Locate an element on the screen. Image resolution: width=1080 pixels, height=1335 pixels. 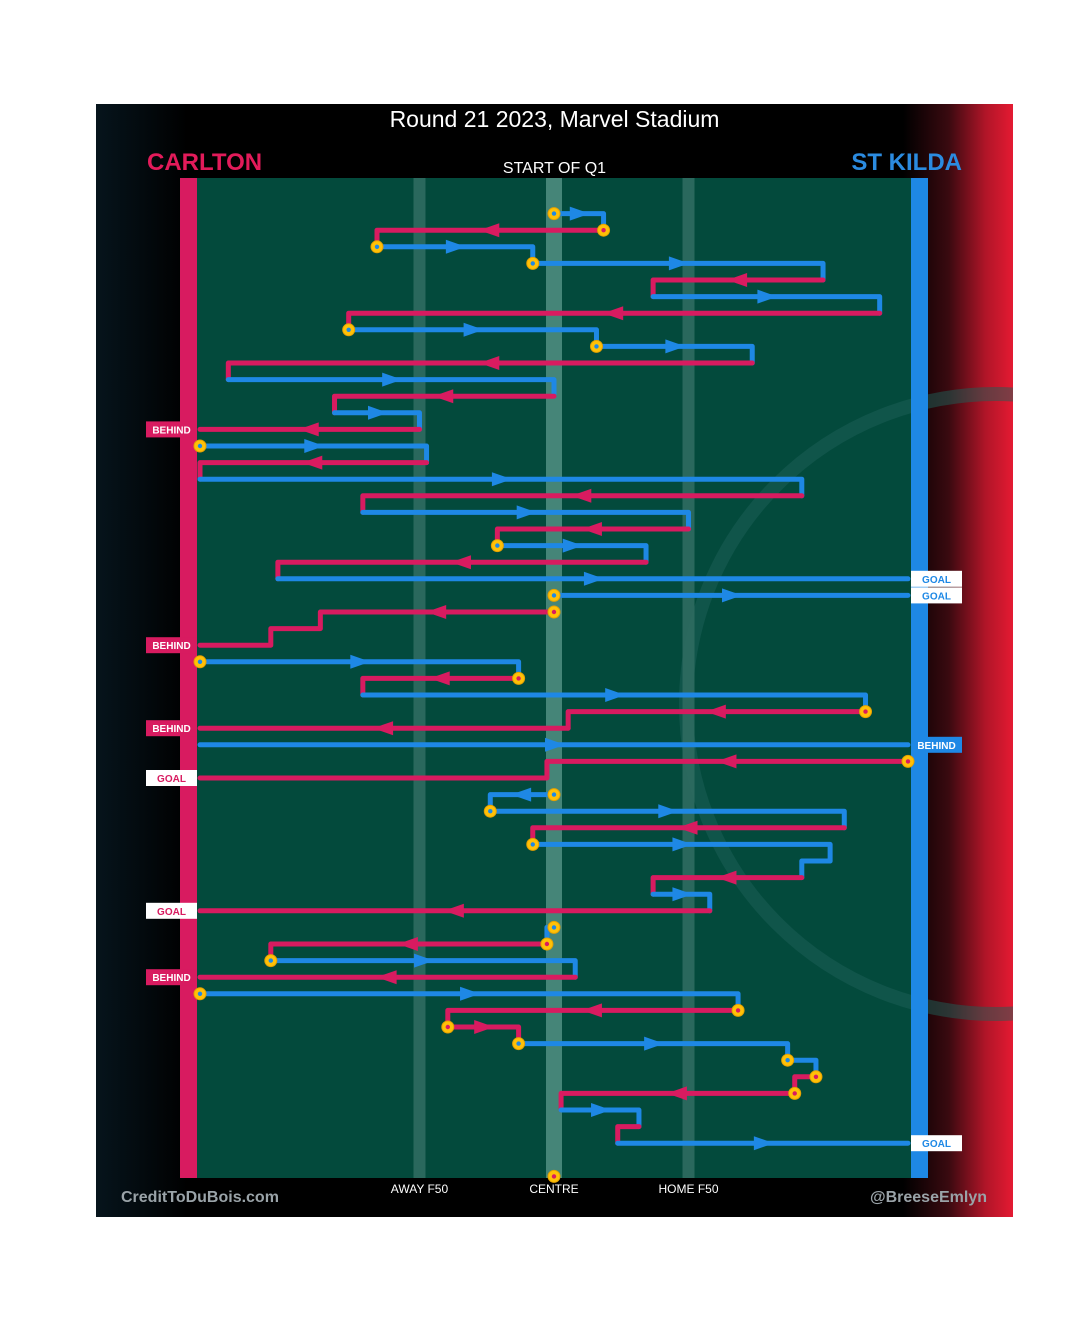
score-label-43: BEHIND is located at coordinates (171, 978).